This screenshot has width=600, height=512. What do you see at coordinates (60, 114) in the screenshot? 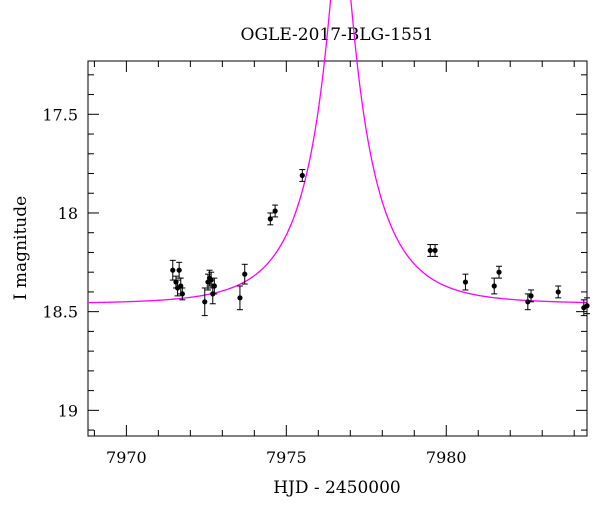
I see `y-tick-label: 17.5` at bounding box center [60, 114].